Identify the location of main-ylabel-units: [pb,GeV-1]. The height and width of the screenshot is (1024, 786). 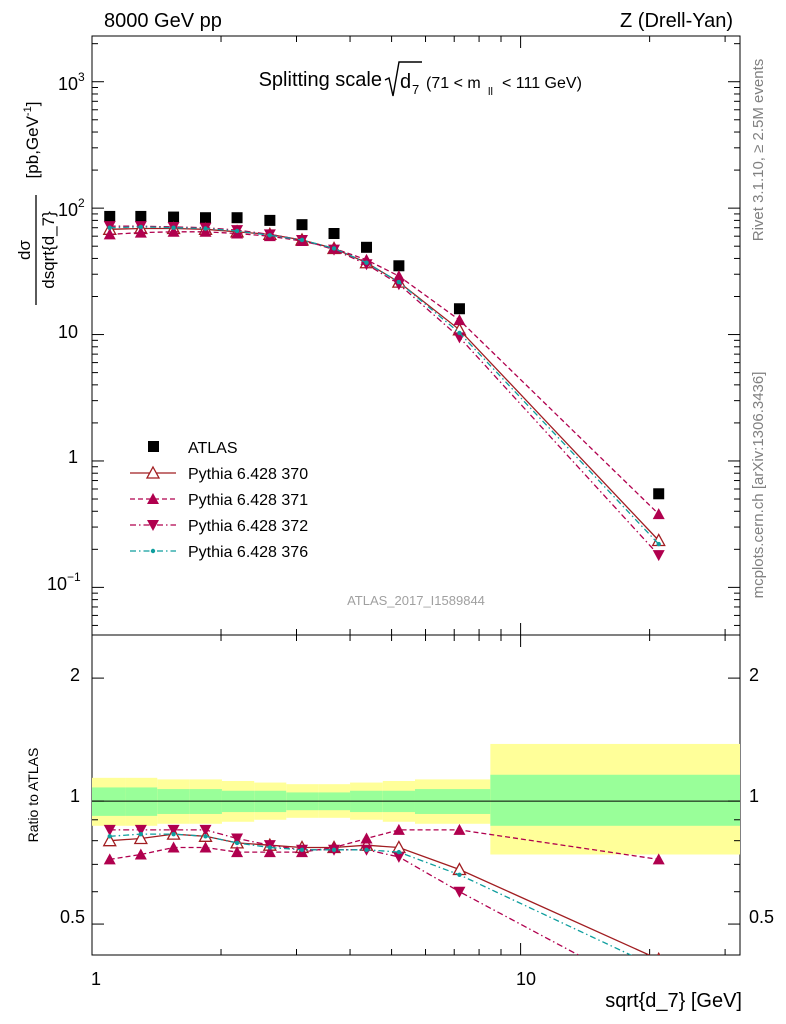
(32, 140).